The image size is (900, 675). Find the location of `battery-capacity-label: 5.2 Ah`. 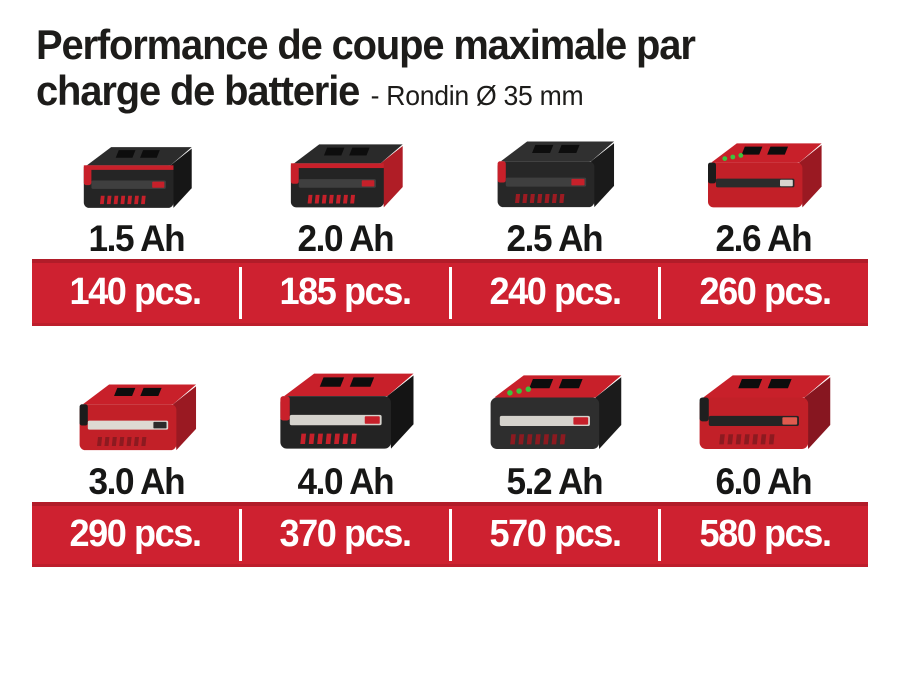

battery-capacity-label: 5.2 Ah is located at coordinates (555, 481).